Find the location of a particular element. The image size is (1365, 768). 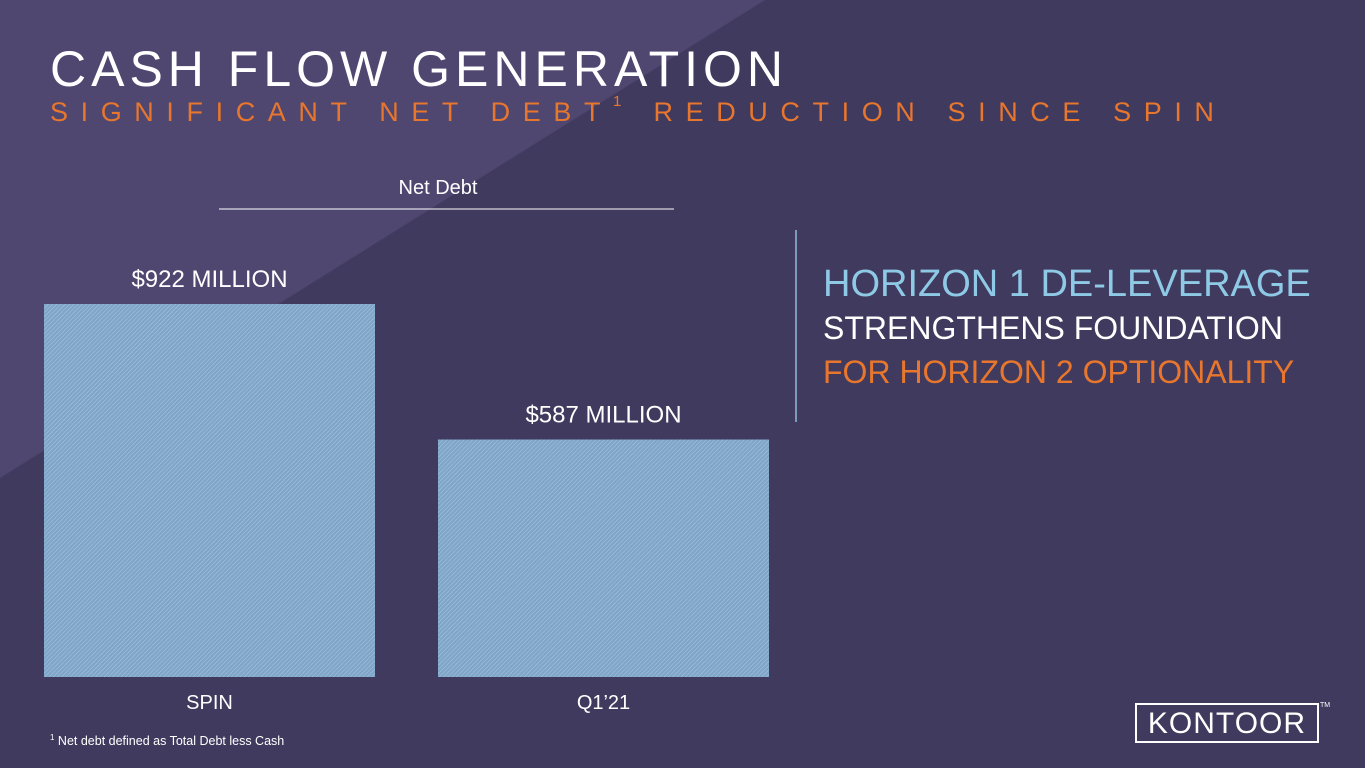

subtitle-footnote-marker: 1 is located at coordinates (623, 101).